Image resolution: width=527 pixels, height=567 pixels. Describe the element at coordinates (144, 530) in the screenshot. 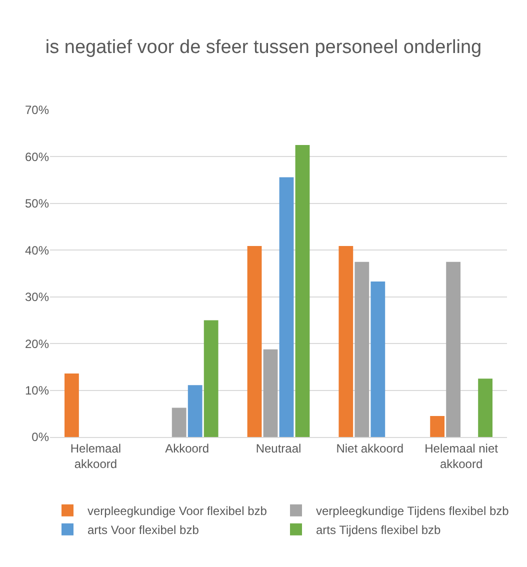

I see `legend-label: arts Voor flexibel bzb` at that location.